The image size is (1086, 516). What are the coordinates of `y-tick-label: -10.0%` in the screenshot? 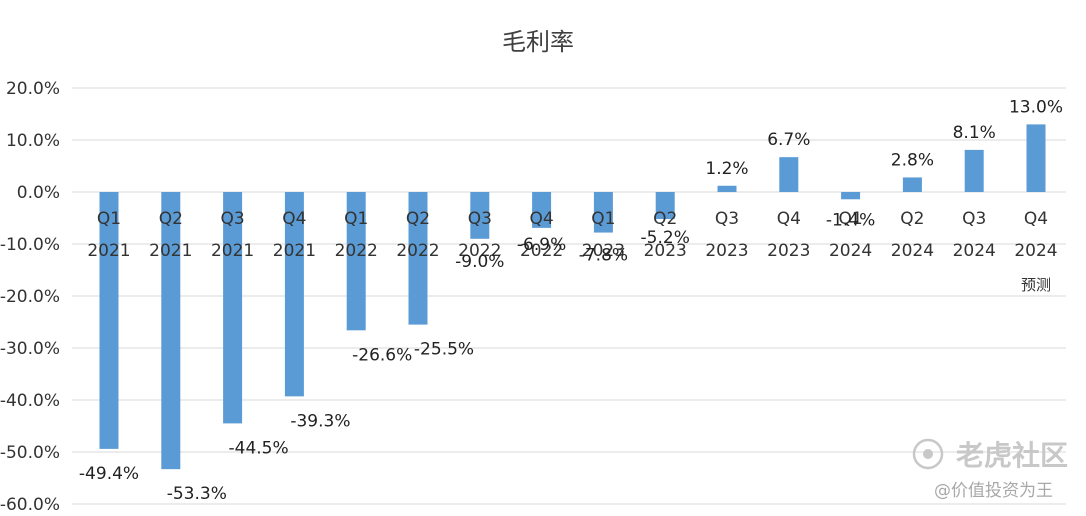 It's located at (30, 245).